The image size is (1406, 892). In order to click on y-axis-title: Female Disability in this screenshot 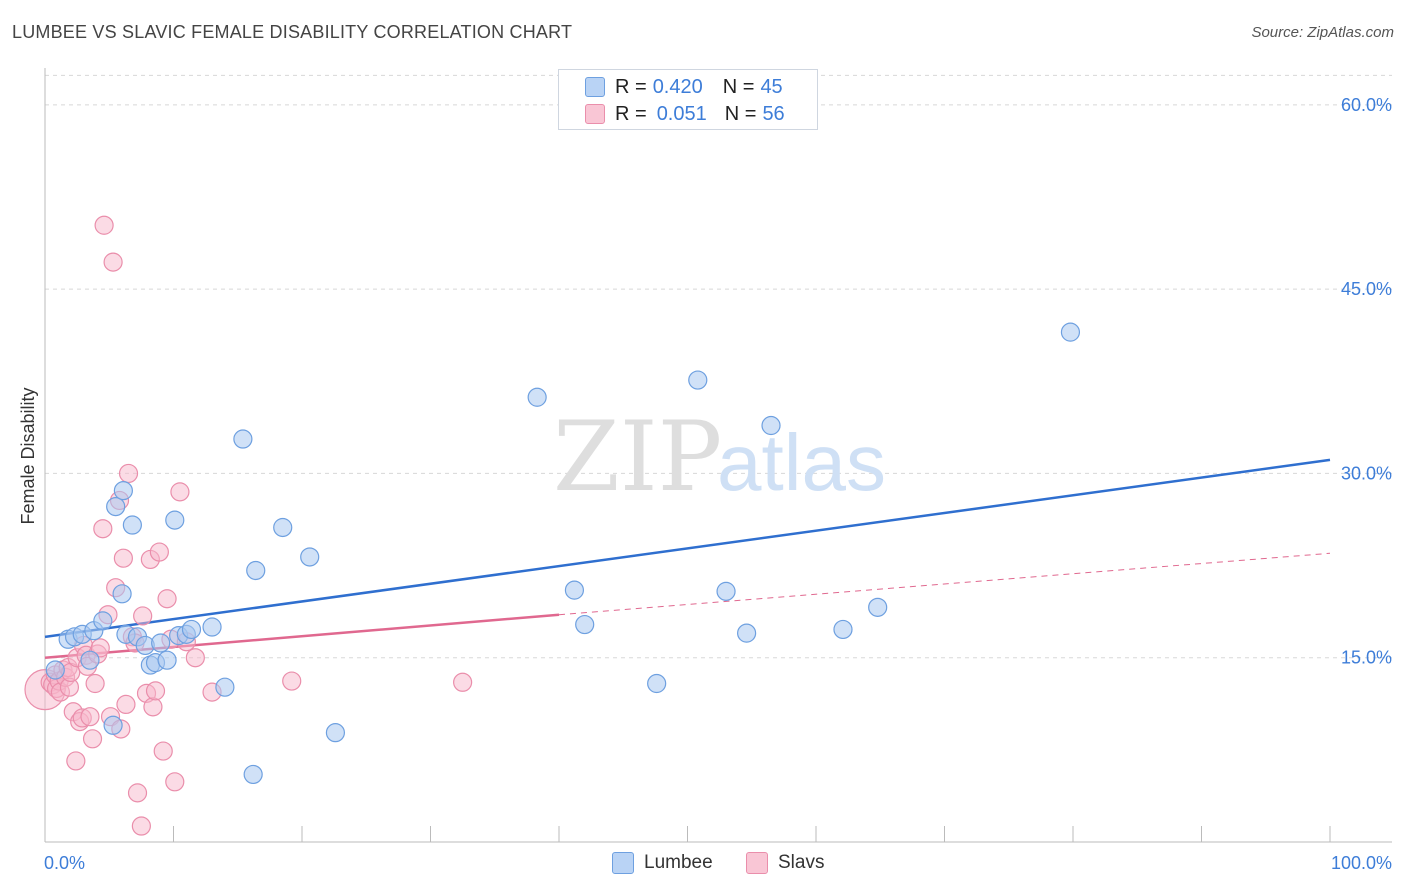, I will do `click(28, 455)`.